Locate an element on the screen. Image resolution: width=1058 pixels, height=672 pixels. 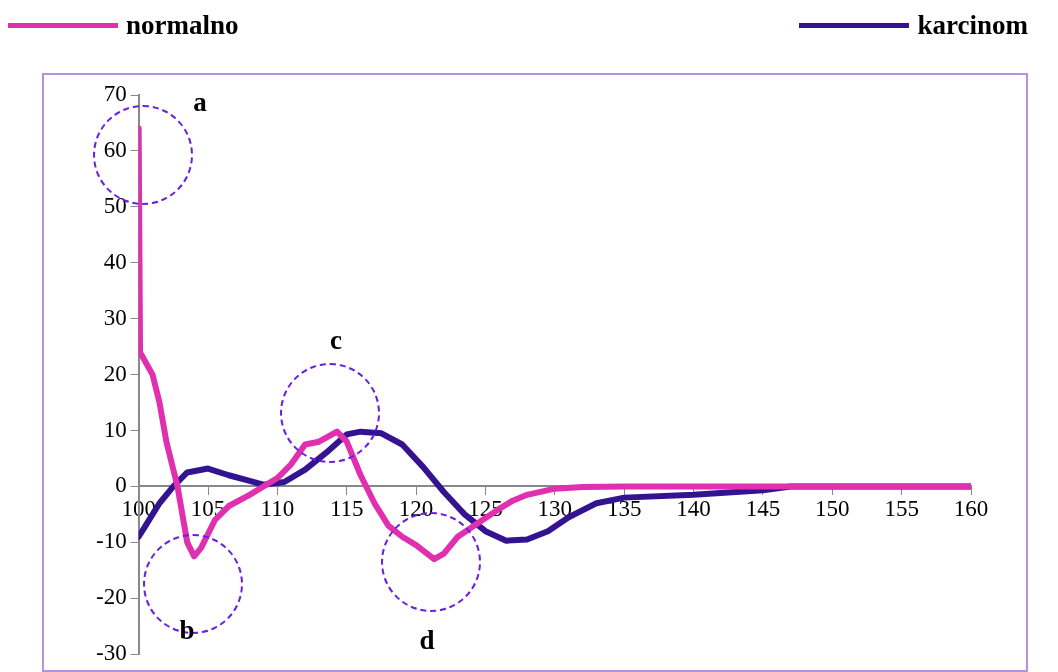
x-tick-label: 130 is located at coordinates (555, 509).